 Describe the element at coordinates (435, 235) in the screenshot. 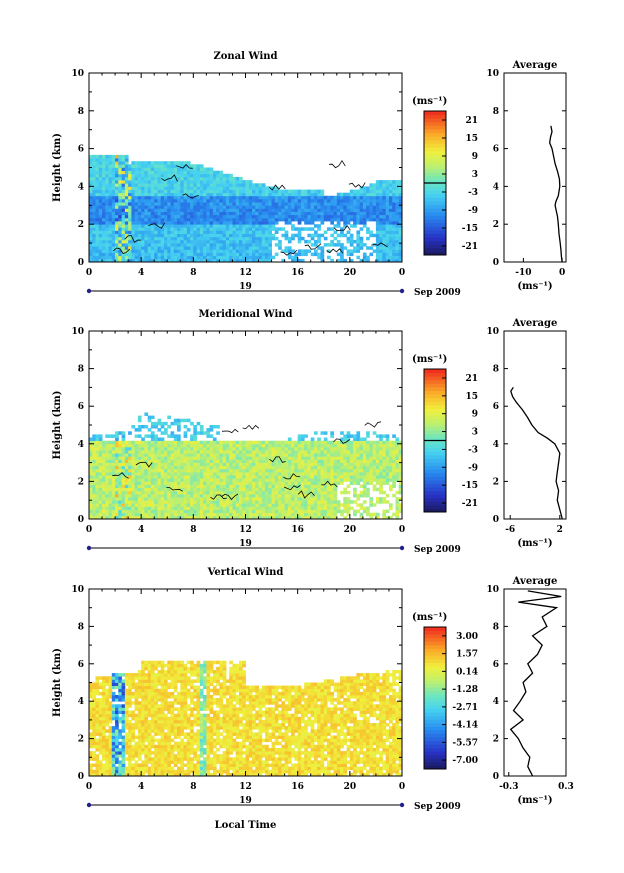

I see `colorbar-swatch` at that location.